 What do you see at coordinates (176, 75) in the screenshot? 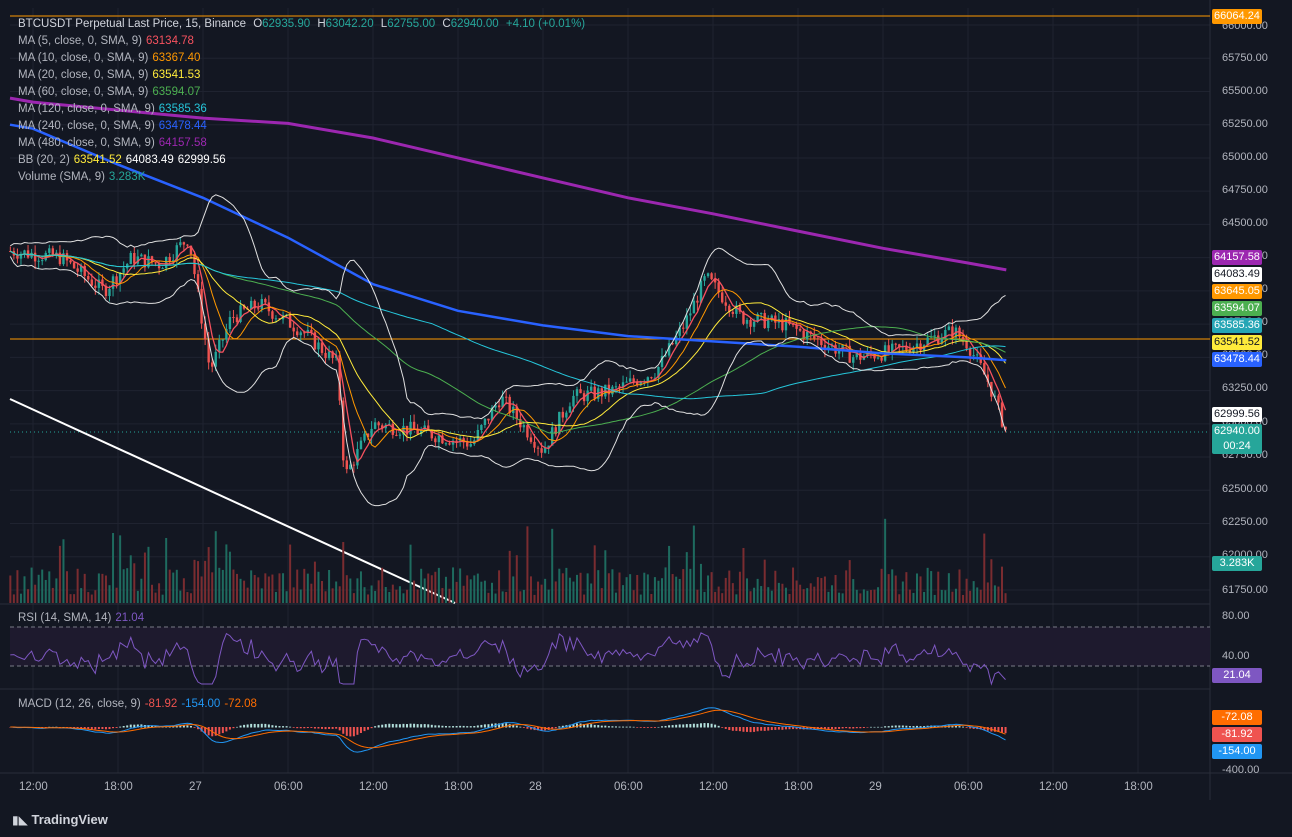
I see `legend-ma20-value: 63541.53` at bounding box center [176, 75].